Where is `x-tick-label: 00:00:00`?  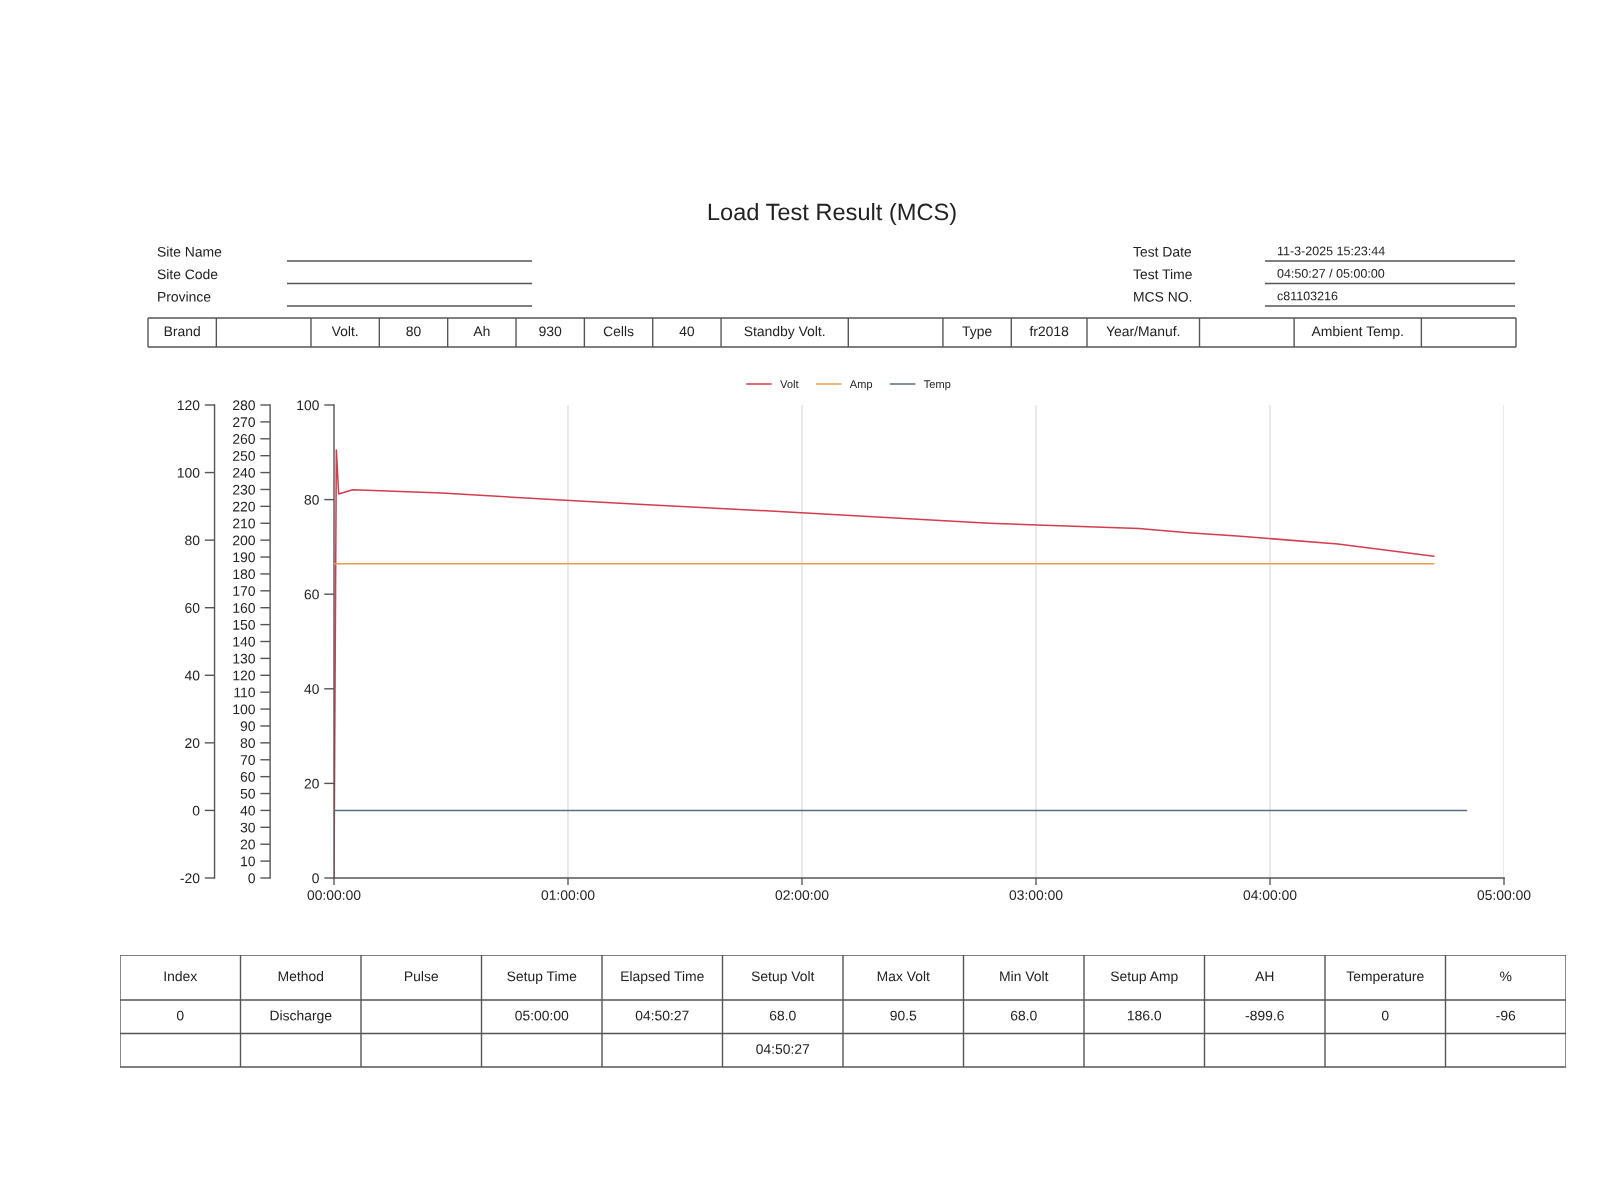
x-tick-label: 00:00:00 is located at coordinates (334, 895).